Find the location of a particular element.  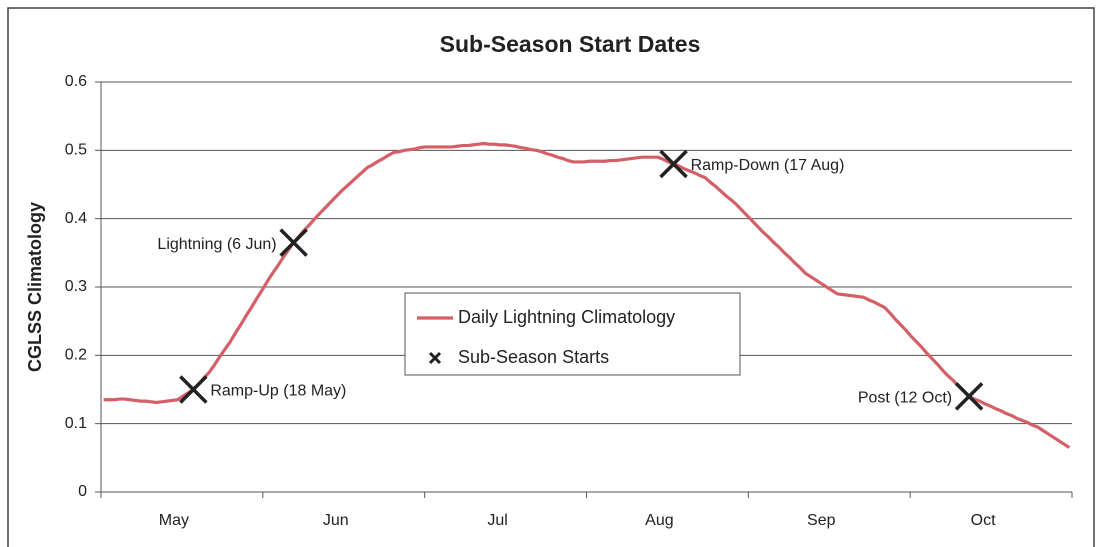

annotation: Ramp-Up (18 May) is located at coordinates (278, 391).